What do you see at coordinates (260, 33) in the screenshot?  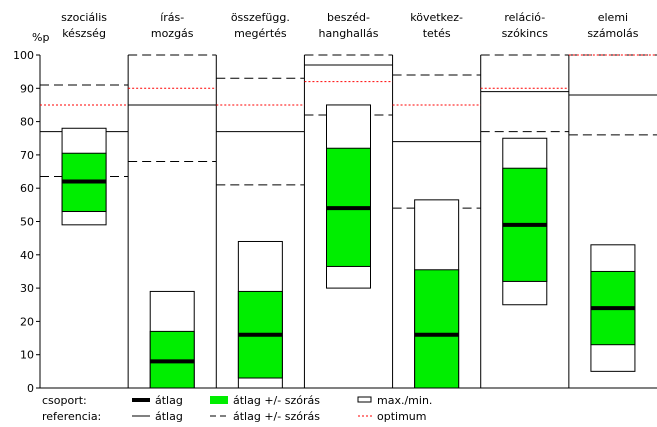 I see `category-label: megértés` at bounding box center [260, 33].